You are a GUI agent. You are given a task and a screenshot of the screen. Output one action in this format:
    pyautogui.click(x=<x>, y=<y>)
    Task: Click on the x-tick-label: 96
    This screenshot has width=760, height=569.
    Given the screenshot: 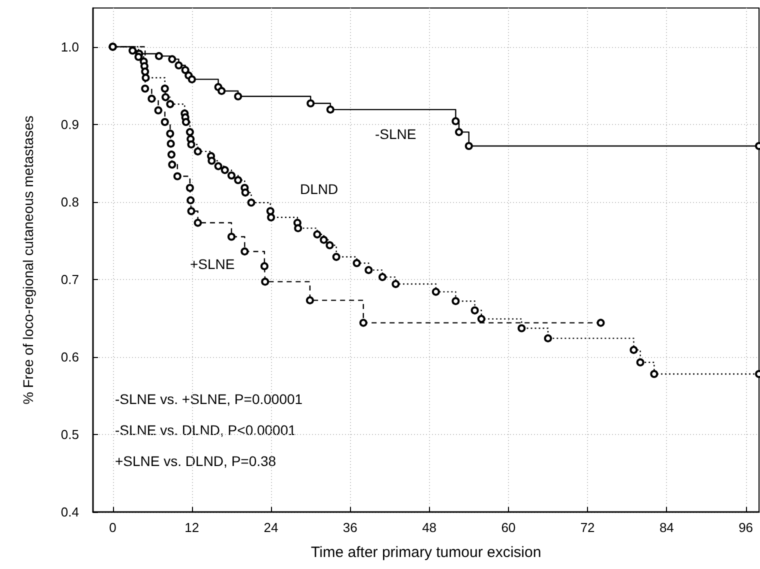 What is the action you would take?
    pyautogui.click(x=746, y=527)
    